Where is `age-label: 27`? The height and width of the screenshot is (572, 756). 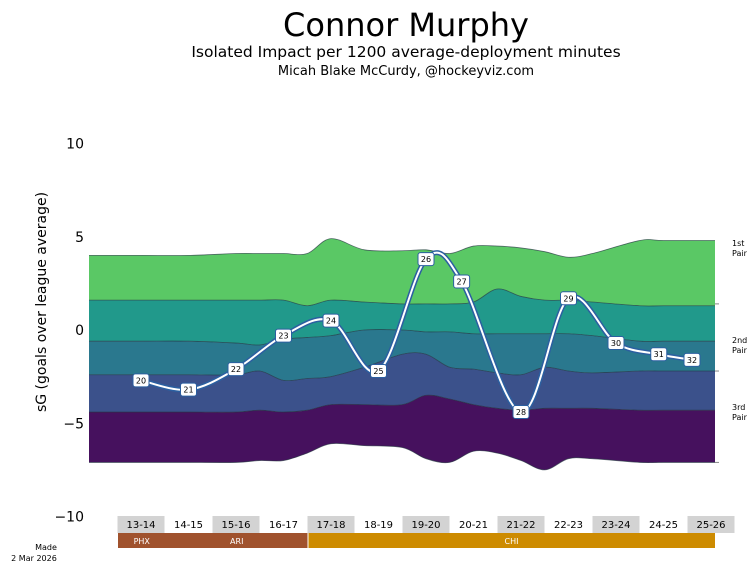
age-label: 27 is located at coordinates (462, 282).